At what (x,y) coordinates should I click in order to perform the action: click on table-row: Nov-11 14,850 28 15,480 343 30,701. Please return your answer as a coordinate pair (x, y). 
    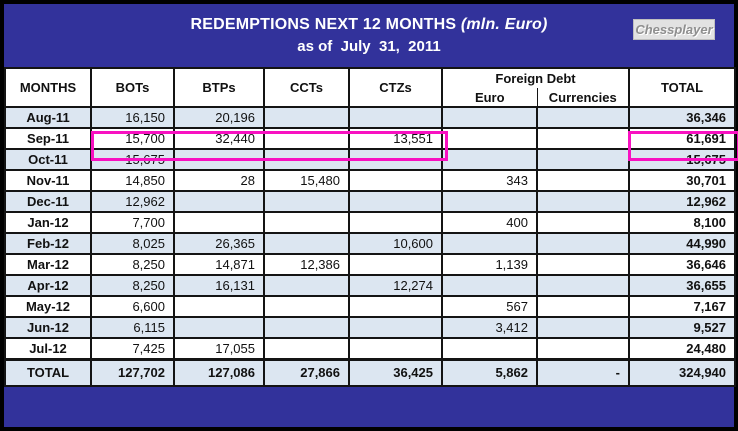
    Looking at the image, I should click on (370, 180).